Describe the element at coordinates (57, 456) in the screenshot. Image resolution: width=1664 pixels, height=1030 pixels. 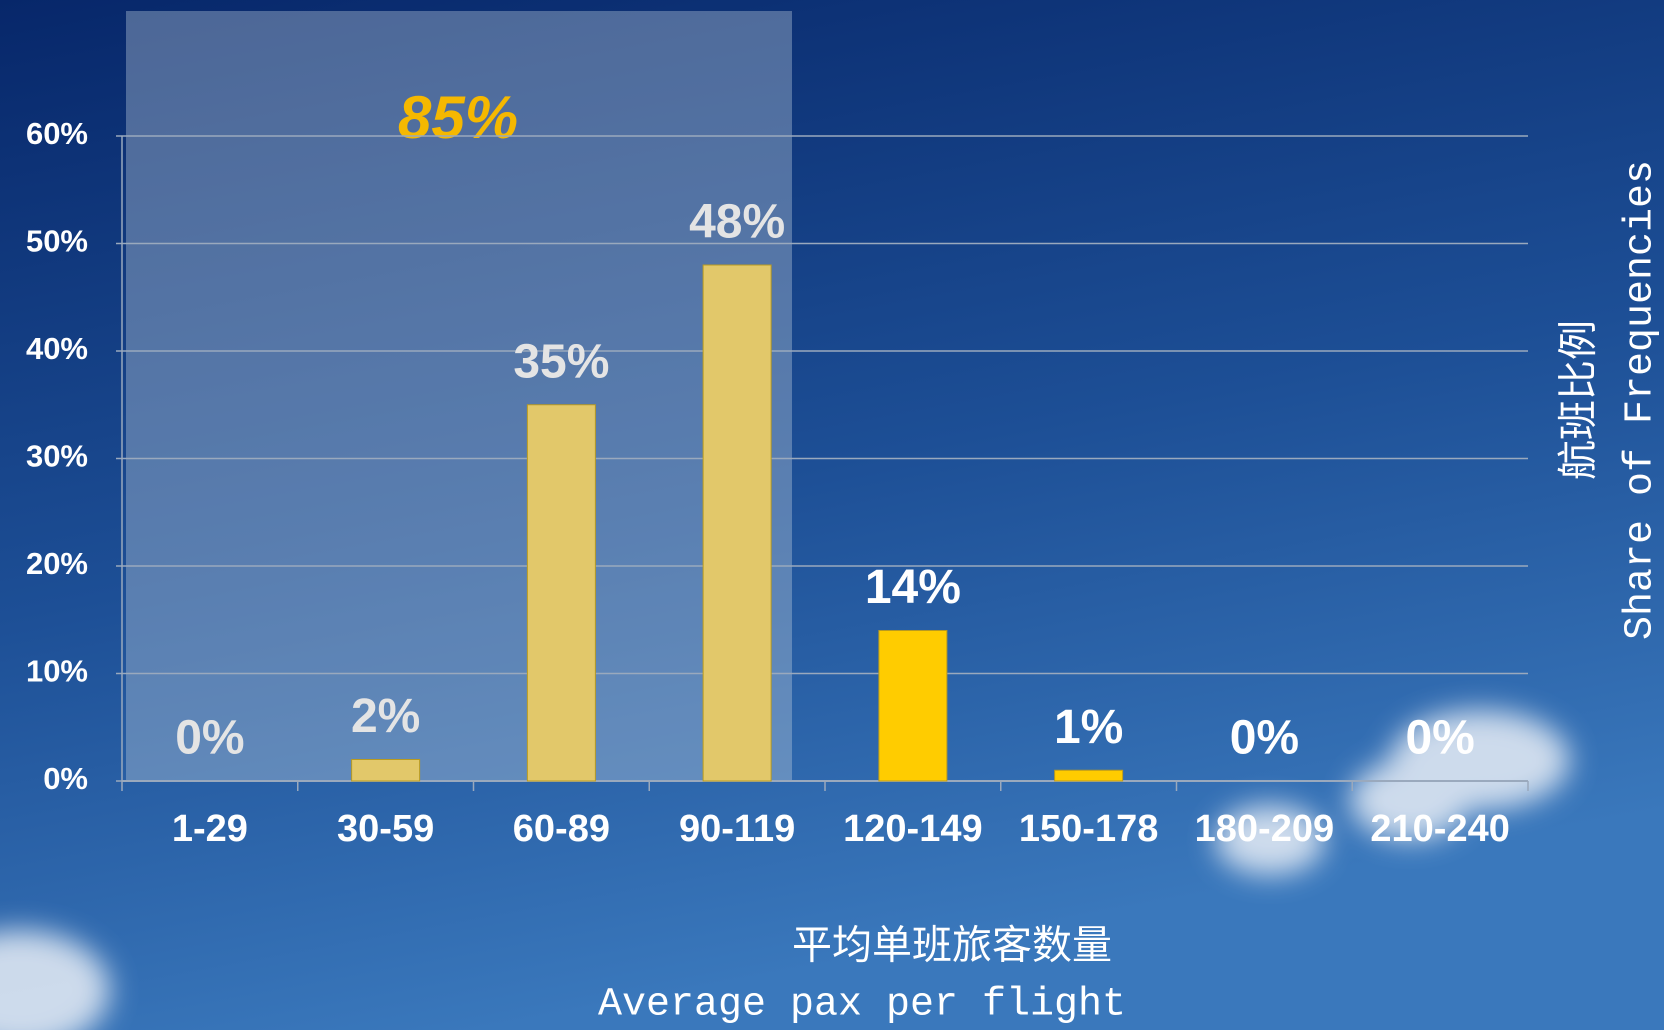
I see `y-tick-label: 30%` at that location.